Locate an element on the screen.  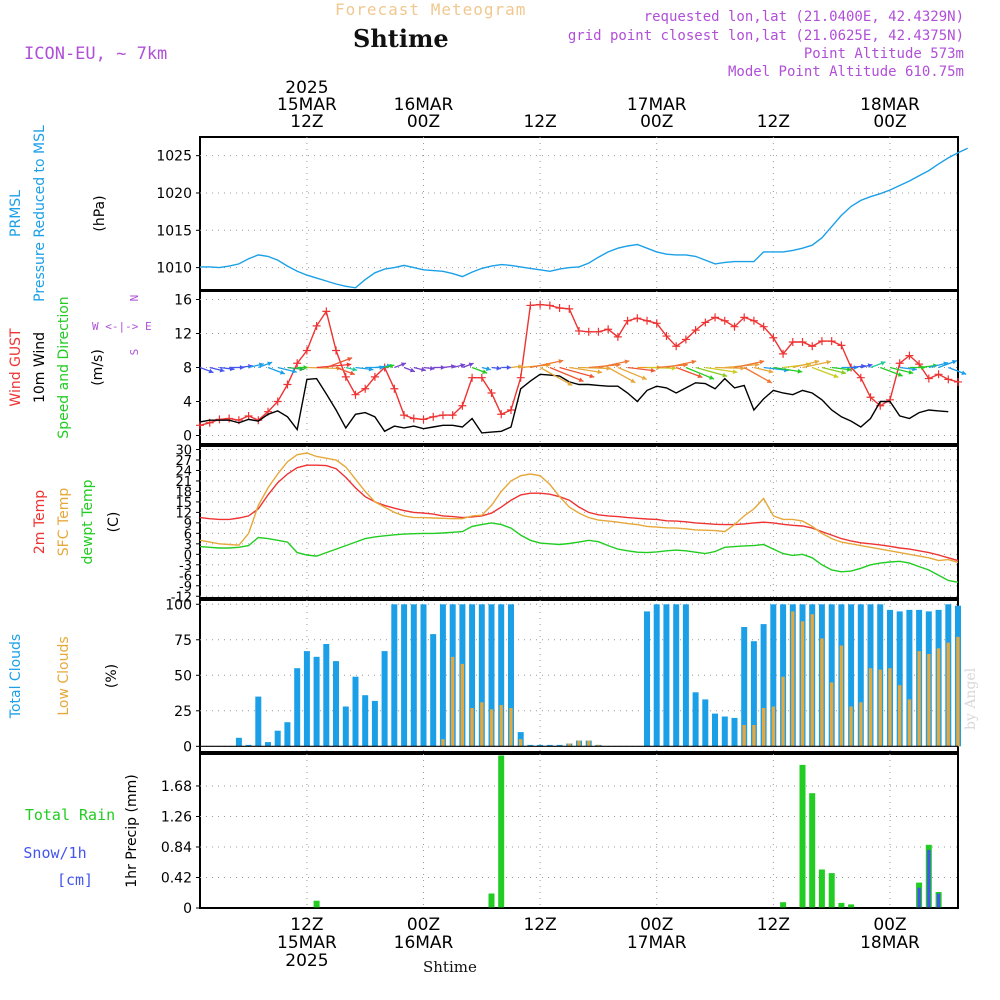
tick-label-prmsl: 1025 is located at coordinates (174, 157).